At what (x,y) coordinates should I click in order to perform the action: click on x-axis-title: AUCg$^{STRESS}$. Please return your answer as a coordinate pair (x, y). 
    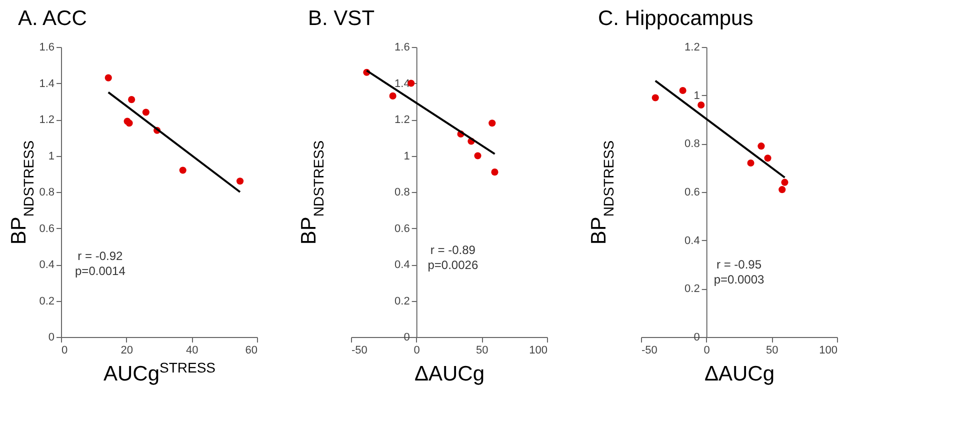
    Looking at the image, I should click on (159, 373).